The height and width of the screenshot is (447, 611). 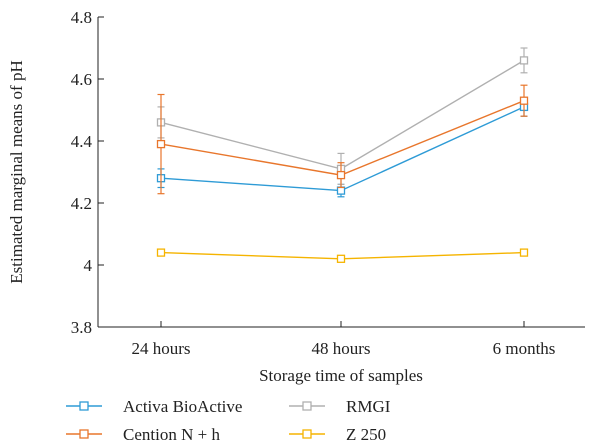 I want to click on legend-label: Cention N + h, so click(x=171, y=434).